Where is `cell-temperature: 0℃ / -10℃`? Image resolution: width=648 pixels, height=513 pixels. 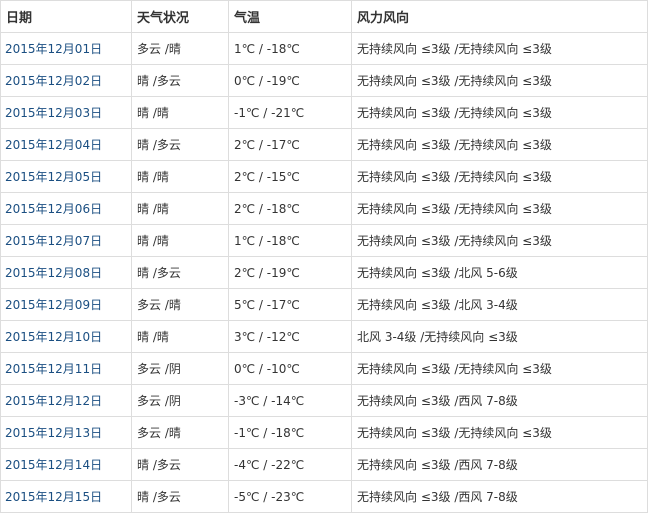
cell-temperature: 0℃ / -10℃ is located at coordinates (290, 368).